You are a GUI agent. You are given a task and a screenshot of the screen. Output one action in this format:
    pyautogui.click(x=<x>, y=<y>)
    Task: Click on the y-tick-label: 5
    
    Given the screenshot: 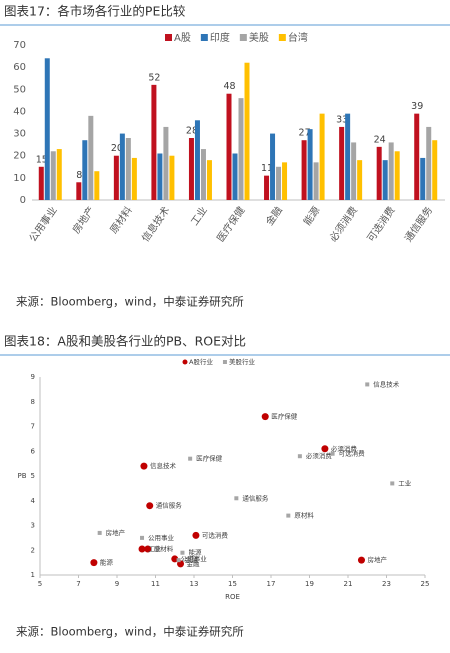 What is the action you would take?
    pyautogui.click(x=33, y=476)
    